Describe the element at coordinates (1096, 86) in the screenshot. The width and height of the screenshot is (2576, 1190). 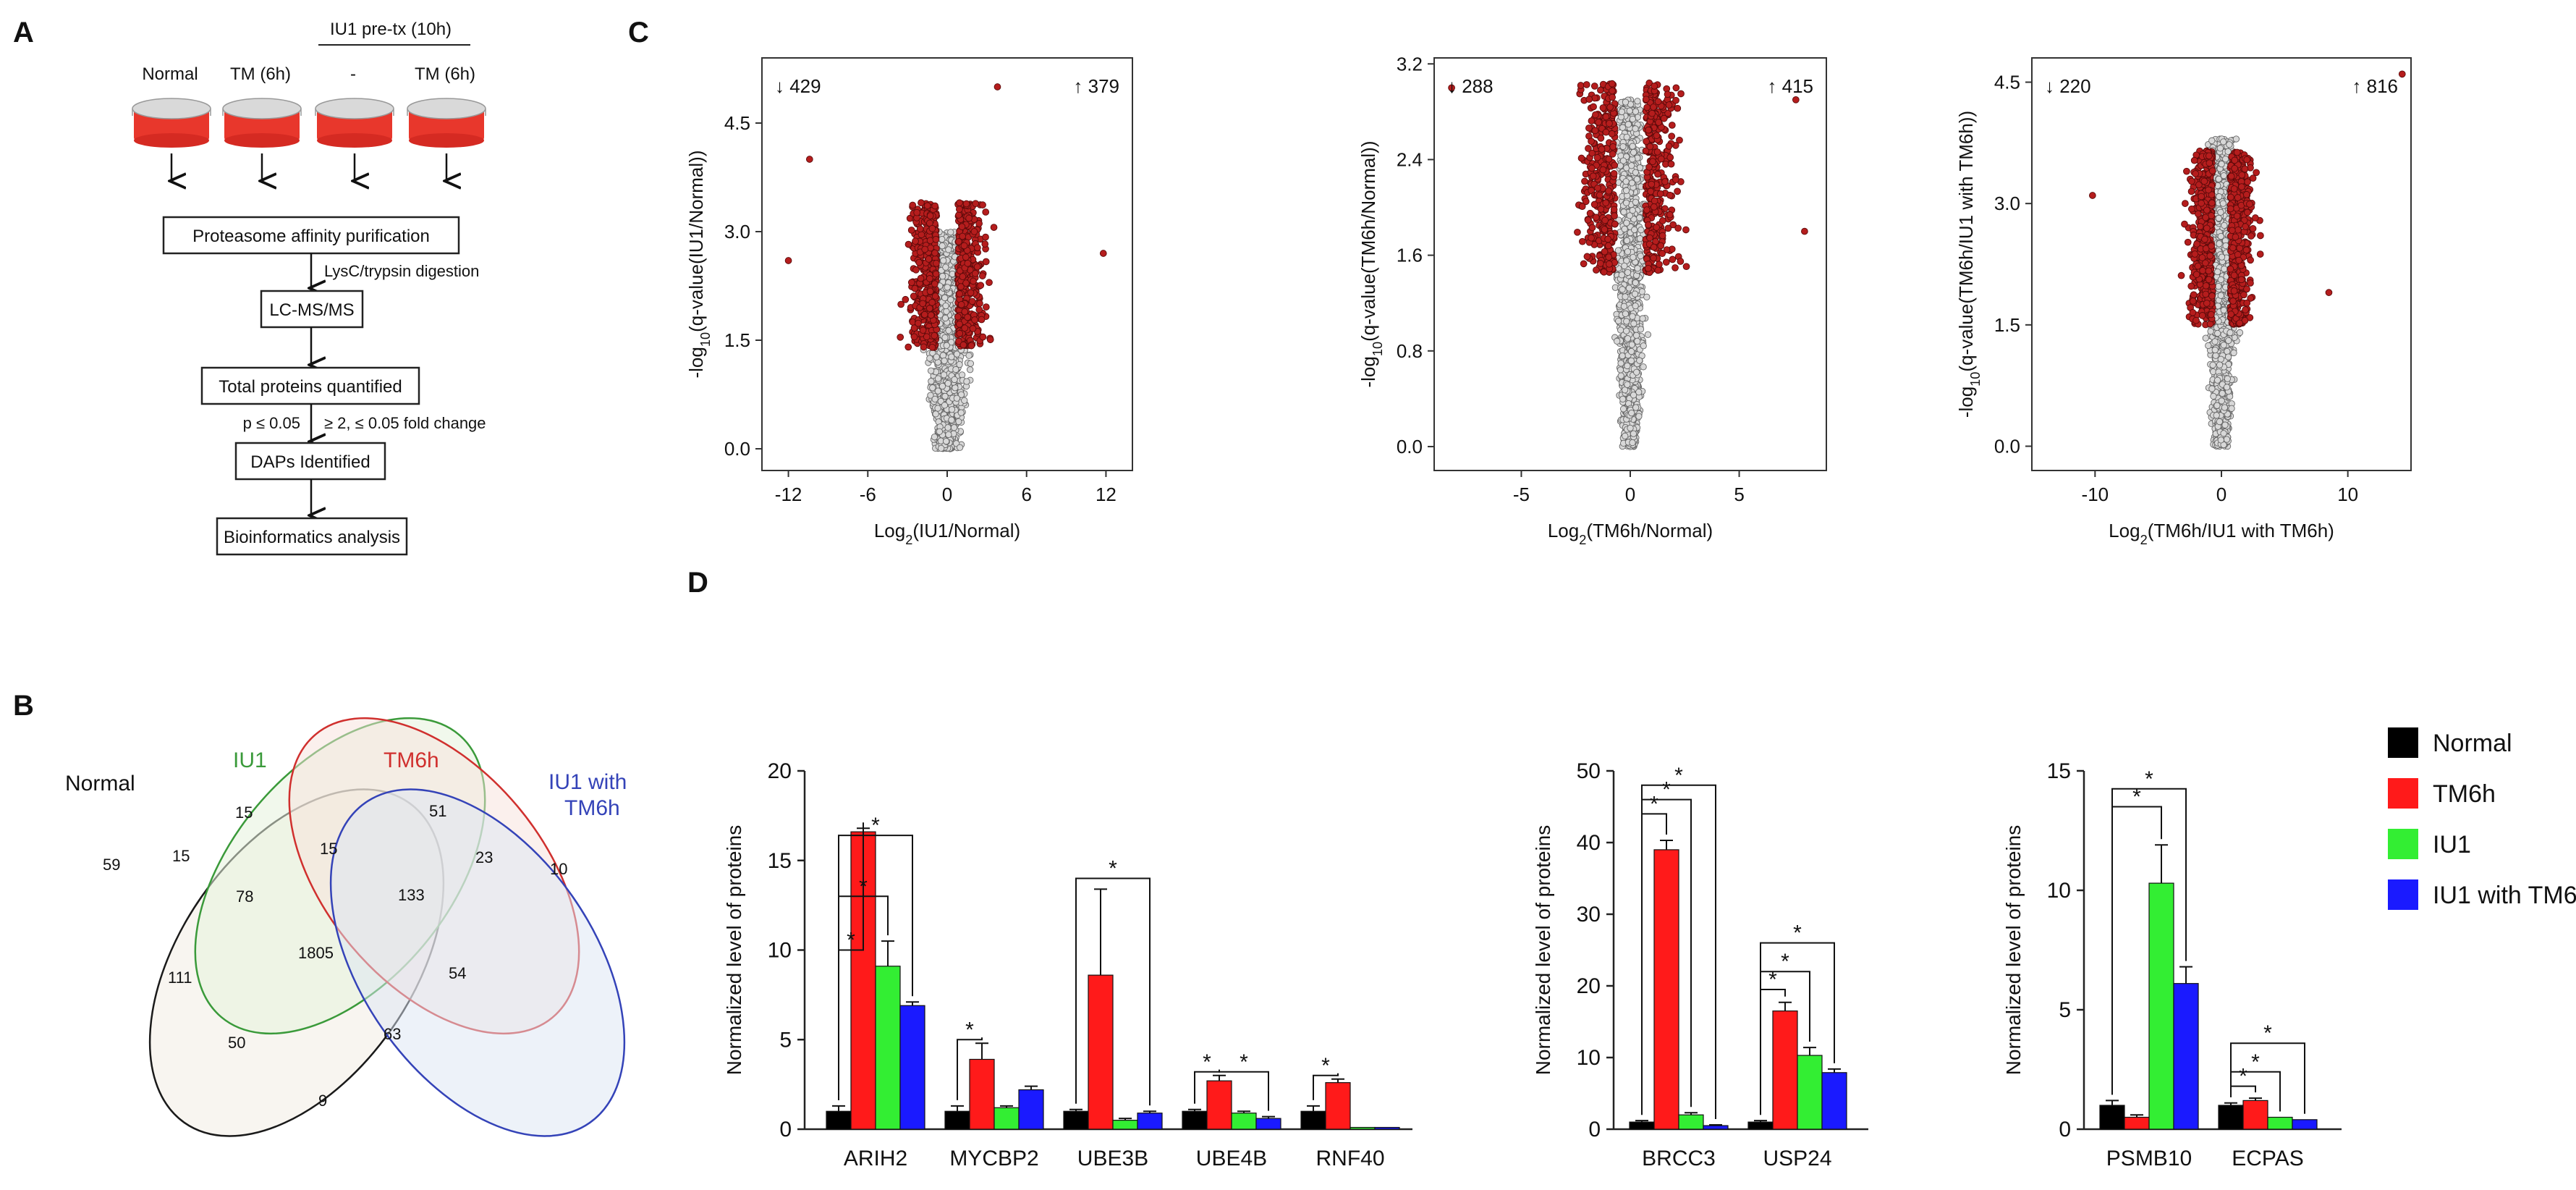
I see `up-count: ↑ 379` at that location.